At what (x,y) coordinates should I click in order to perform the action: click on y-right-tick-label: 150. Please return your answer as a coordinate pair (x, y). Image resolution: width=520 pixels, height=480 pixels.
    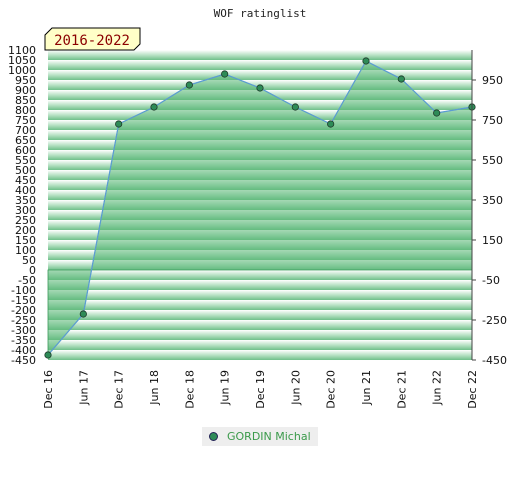
    Looking at the image, I should click on (492, 240).